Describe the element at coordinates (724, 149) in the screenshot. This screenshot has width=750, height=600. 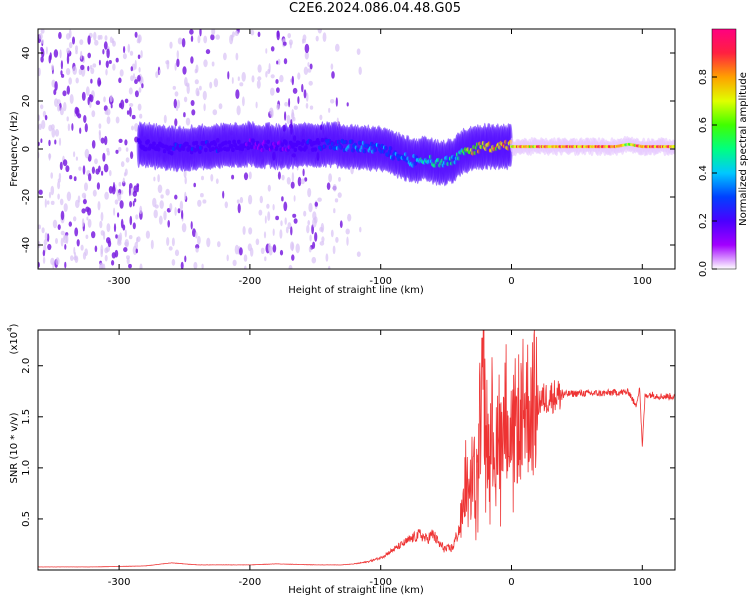
I see `colorbar-gradient` at that location.